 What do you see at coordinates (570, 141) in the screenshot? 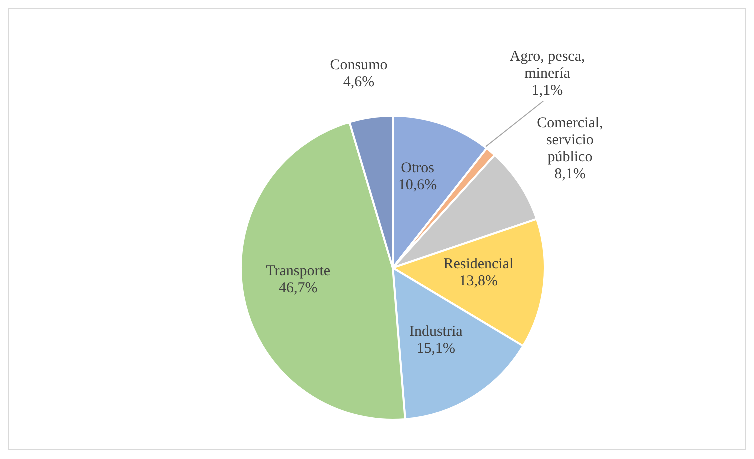
I see `slice-label: Comercial, servicio público` at bounding box center [570, 141].